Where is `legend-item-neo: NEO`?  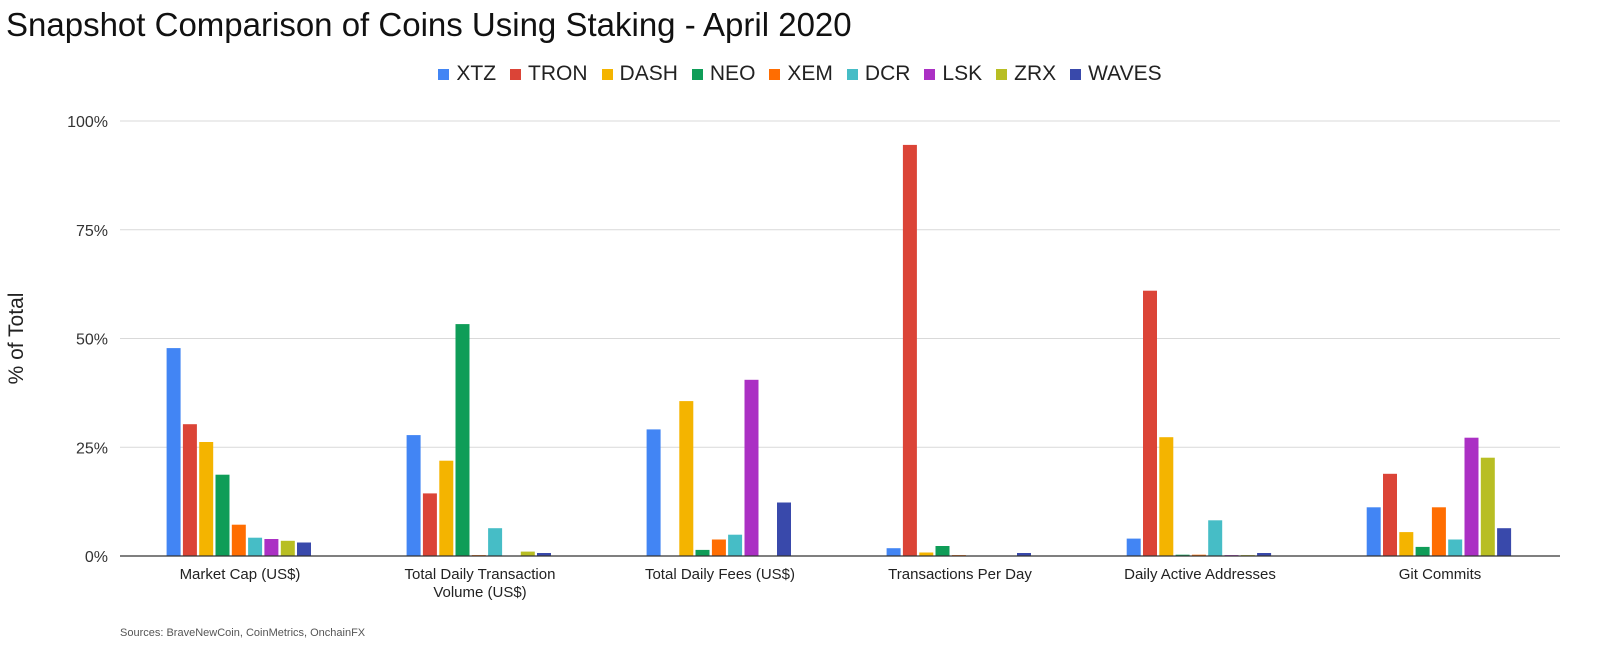 legend-item-neo: NEO is located at coordinates (723, 74).